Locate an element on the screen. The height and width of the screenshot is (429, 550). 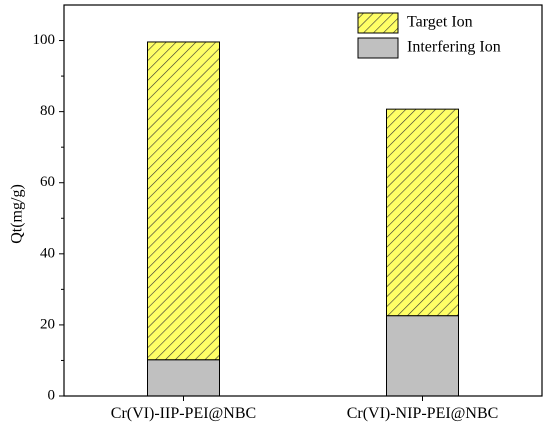
y-tick-label: 60 is located at coordinates (47, 182).